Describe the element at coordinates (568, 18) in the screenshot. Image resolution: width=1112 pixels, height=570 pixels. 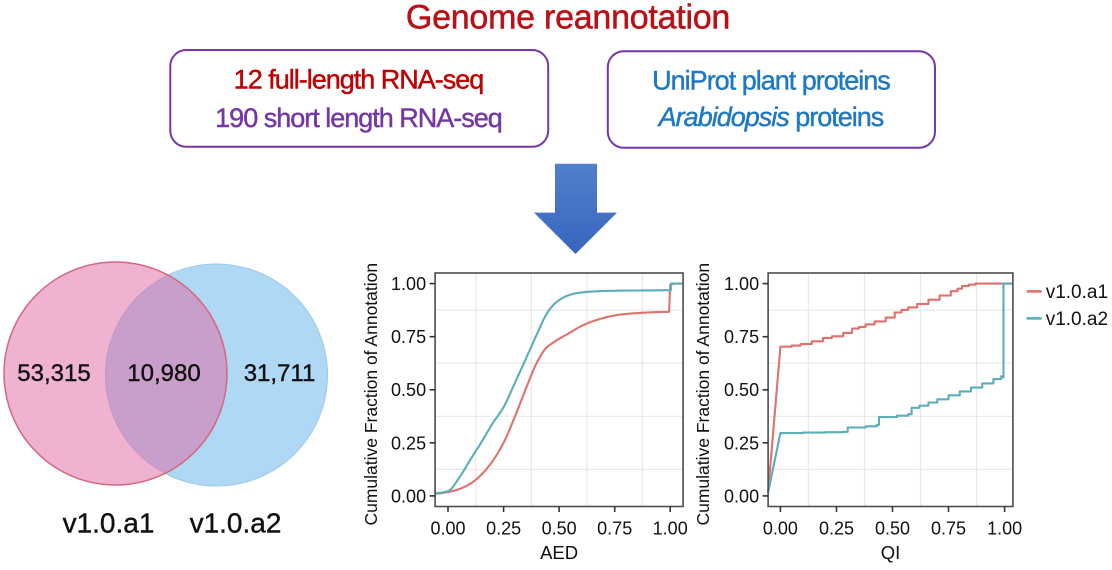
I see `svg-text: Genome reannotation` at that location.